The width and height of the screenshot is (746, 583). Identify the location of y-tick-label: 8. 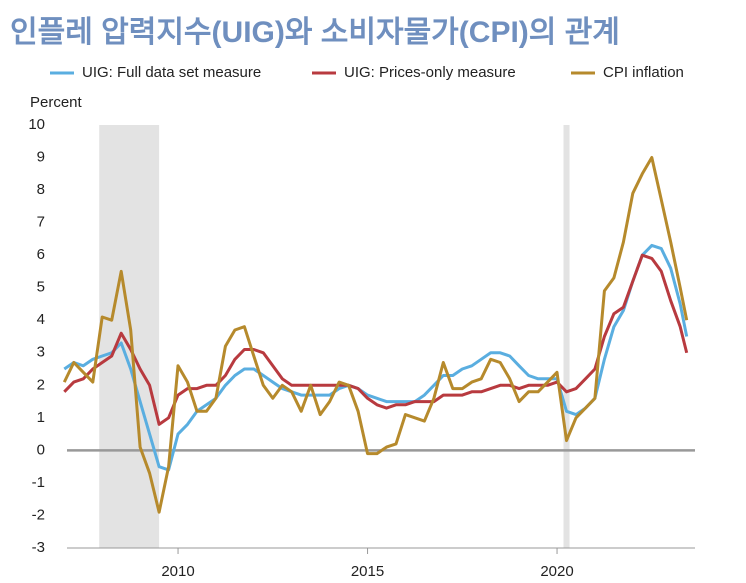
(41, 189).